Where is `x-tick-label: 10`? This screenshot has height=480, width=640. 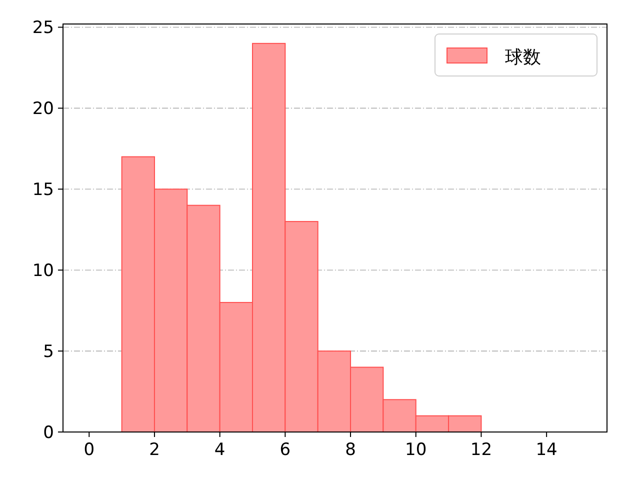 x-tick-label: 10 is located at coordinates (416, 450).